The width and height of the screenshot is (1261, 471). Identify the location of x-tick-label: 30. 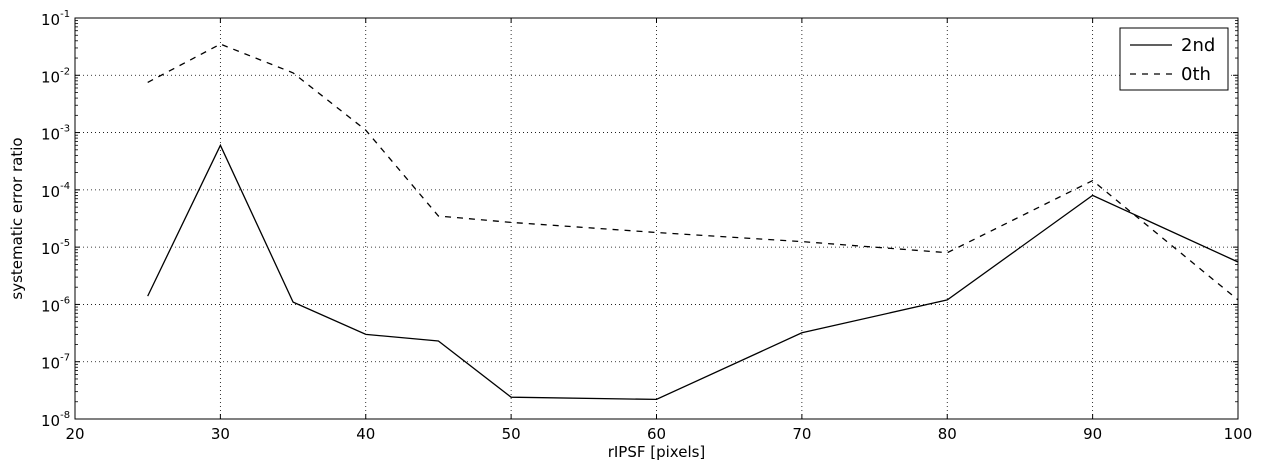
(220, 434).